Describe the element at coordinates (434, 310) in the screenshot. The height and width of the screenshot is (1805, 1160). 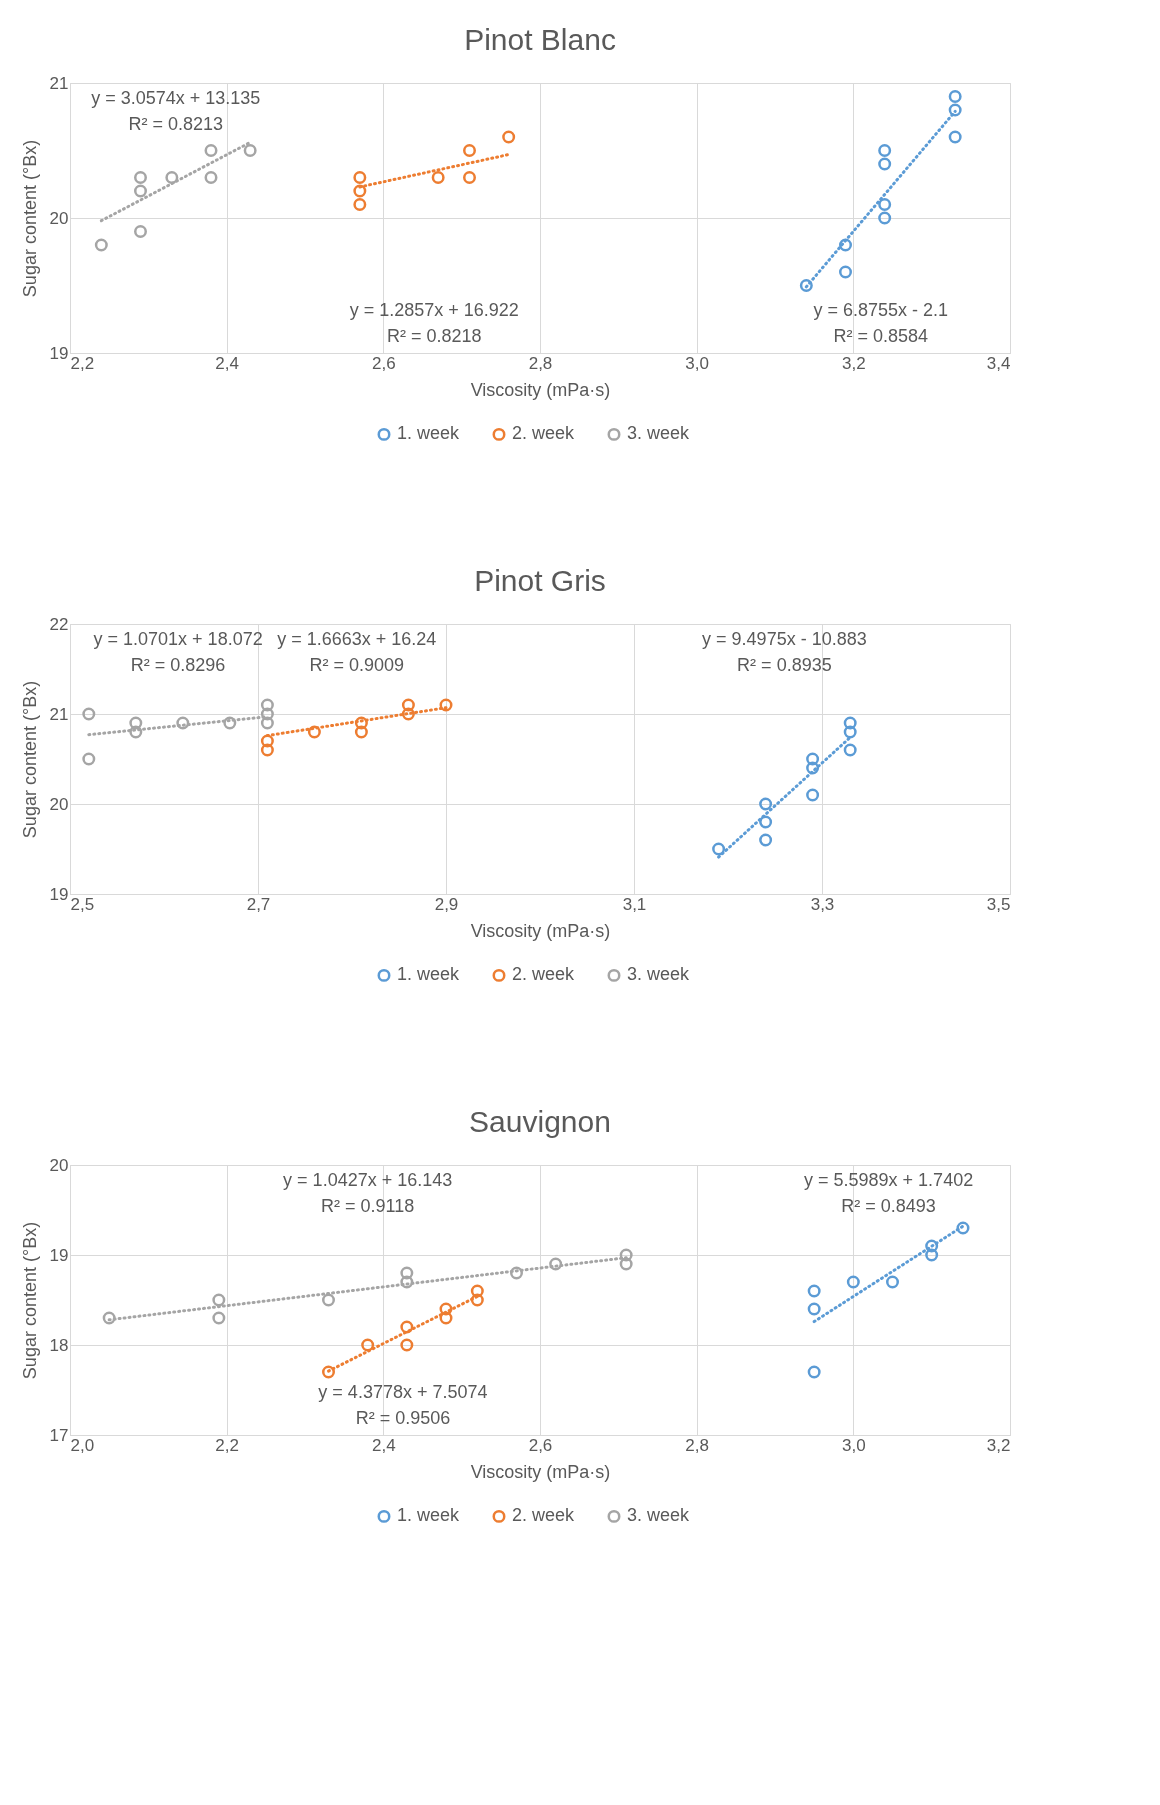
I see `annotation: y = 1.2857x + 16.922` at that location.